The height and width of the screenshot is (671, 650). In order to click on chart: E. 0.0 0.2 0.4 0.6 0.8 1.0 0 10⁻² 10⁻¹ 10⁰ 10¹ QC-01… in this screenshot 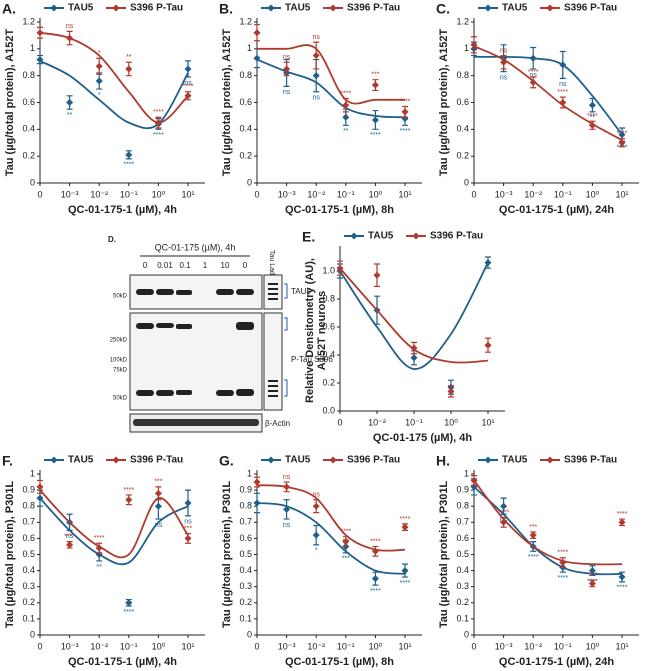, I will do `click(403, 336)`.